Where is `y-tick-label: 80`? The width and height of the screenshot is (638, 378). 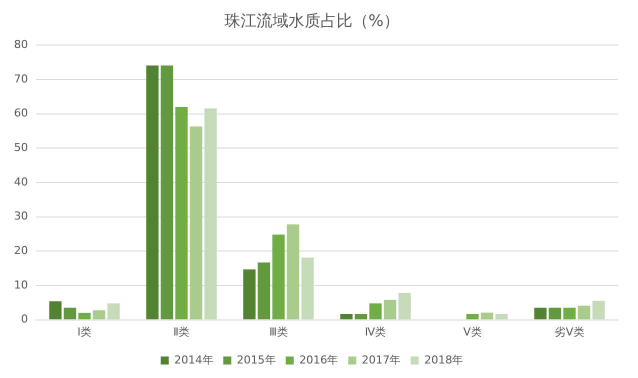 y-tick-label: 80 is located at coordinates (21, 45).